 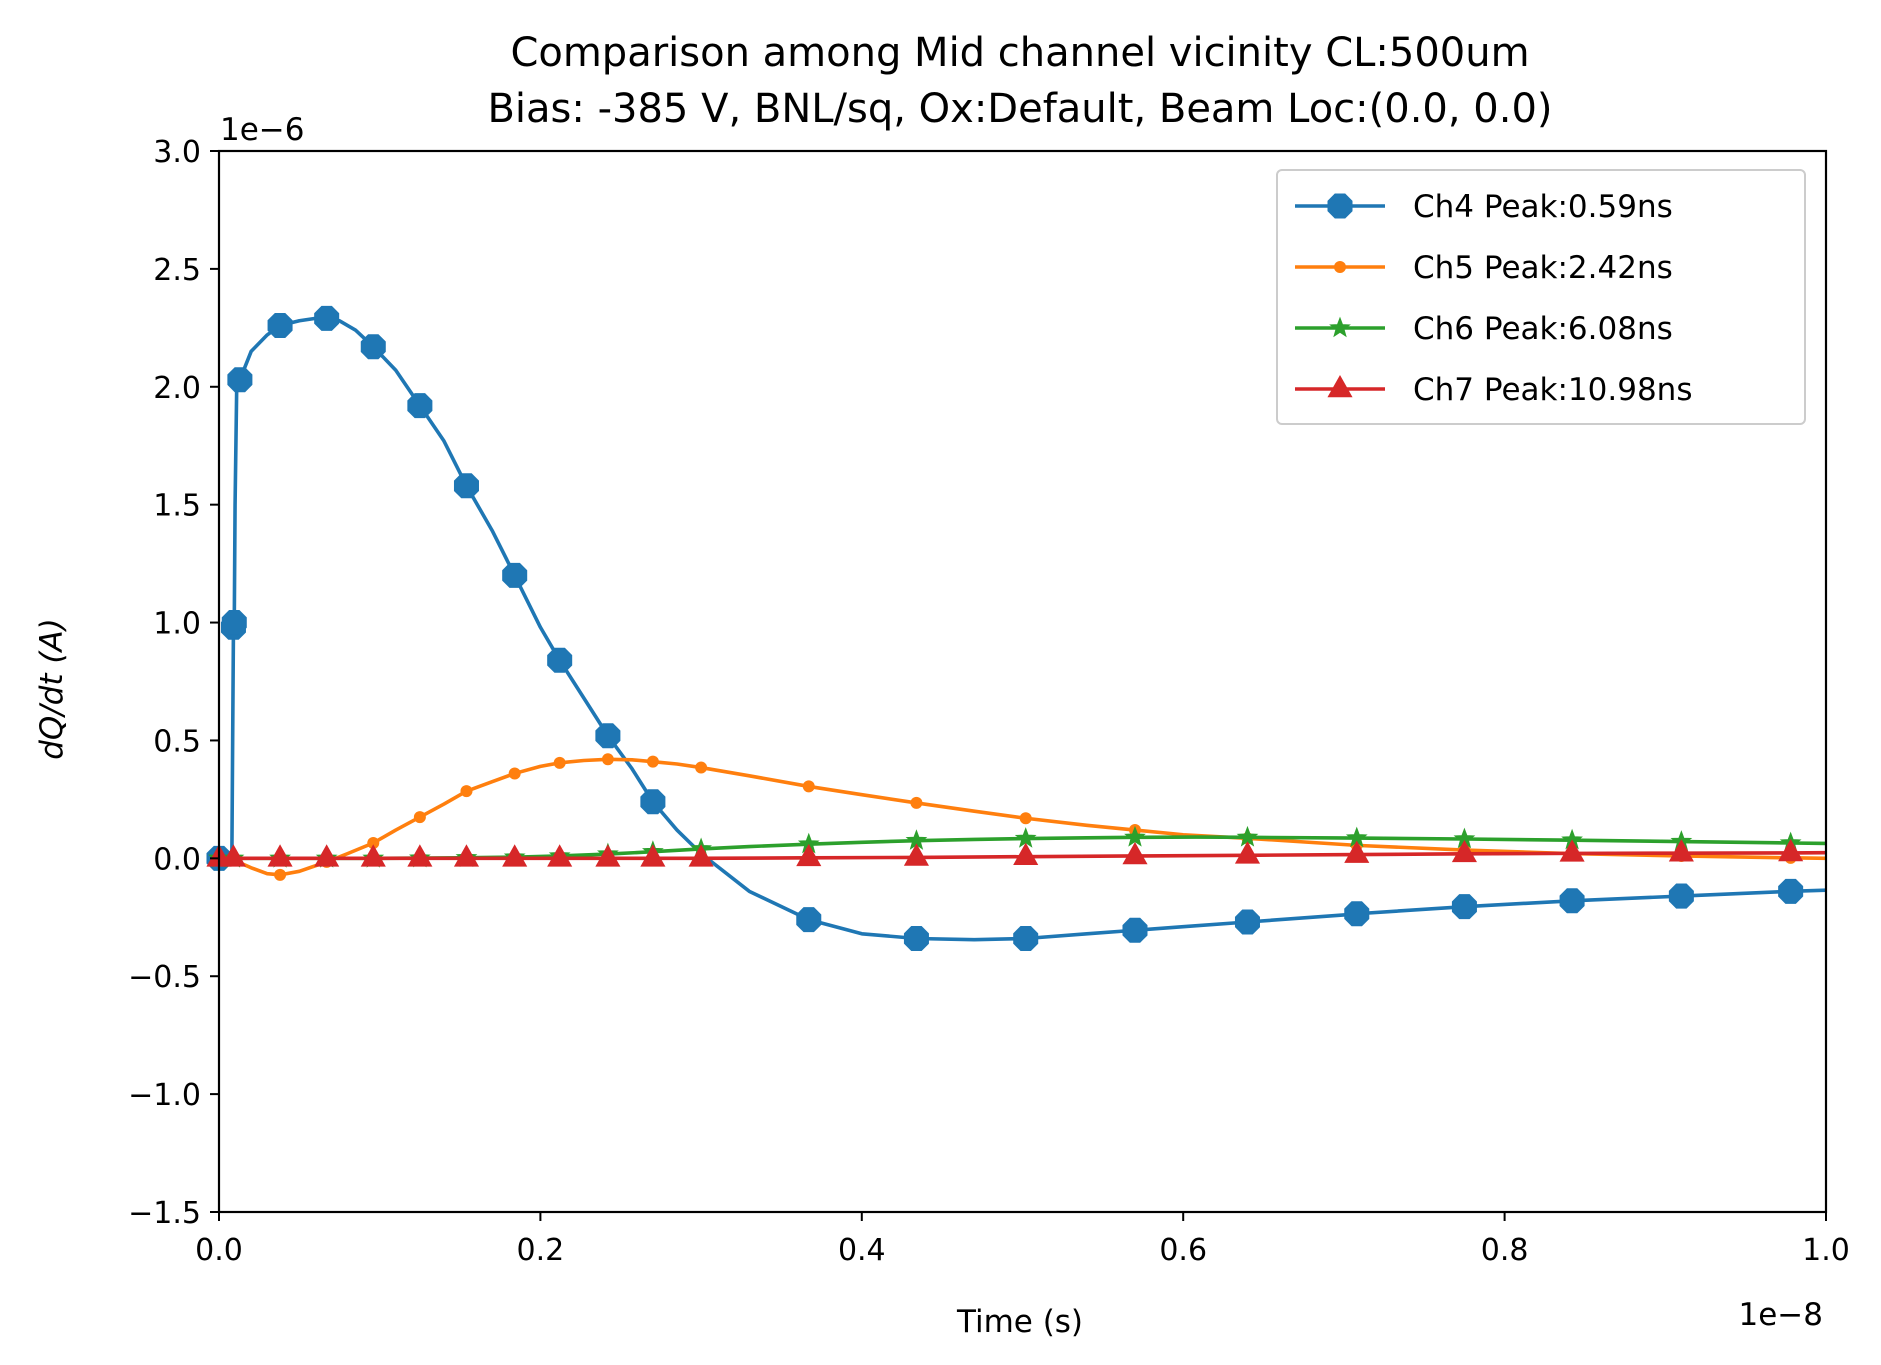 What do you see at coordinates (862, 1250) in the screenshot?
I see `x-tick-label: 0.4` at bounding box center [862, 1250].